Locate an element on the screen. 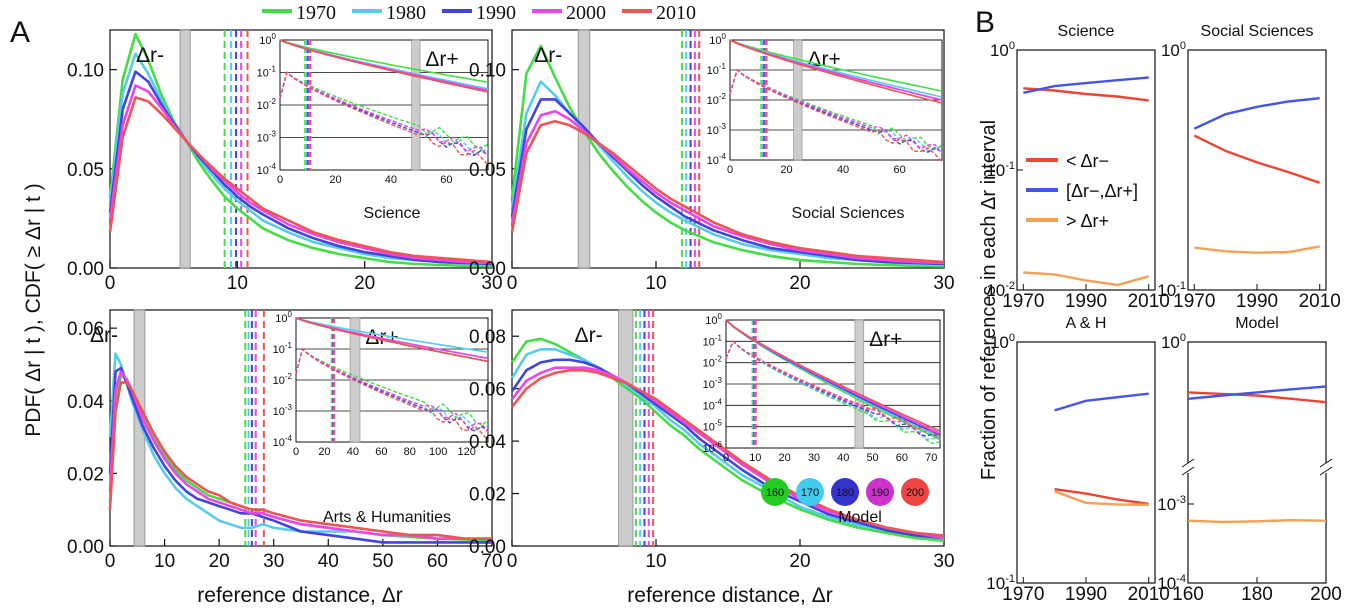 Image resolution: width=1370 pixels, height=612 pixels. model-legend-label-200: 200 is located at coordinates (915, 493).